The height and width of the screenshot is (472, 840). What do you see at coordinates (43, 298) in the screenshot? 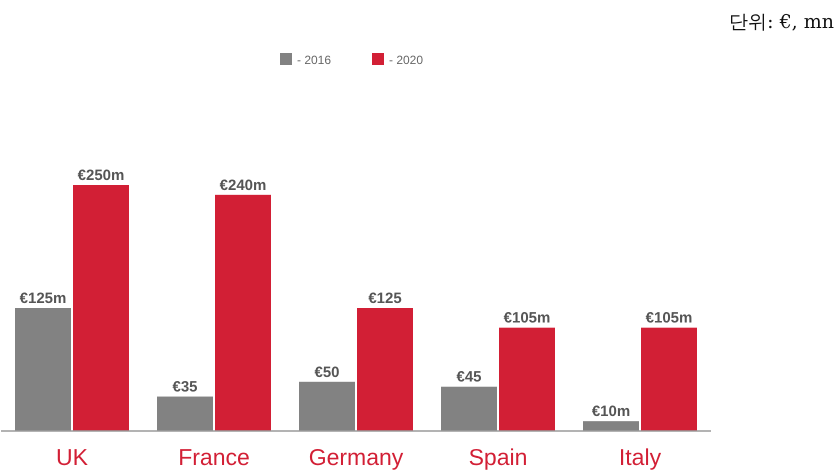
I see `data-label: €125m` at bounding box center [43, 298].